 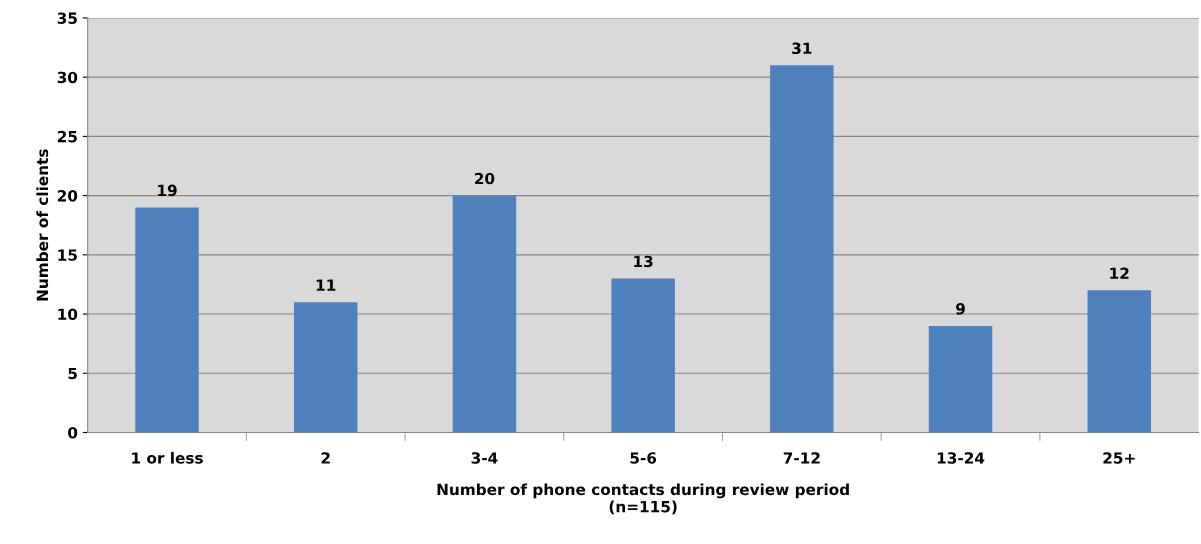 What do you see at coordinates (67, 255) in the screenshot?
I see `y-tick-label: 15` at bounding box center [67, 255].